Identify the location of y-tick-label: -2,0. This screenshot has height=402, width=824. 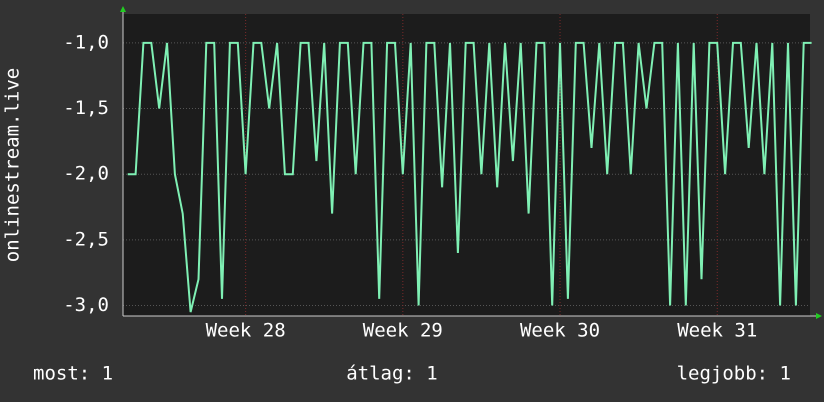
(86, 174).